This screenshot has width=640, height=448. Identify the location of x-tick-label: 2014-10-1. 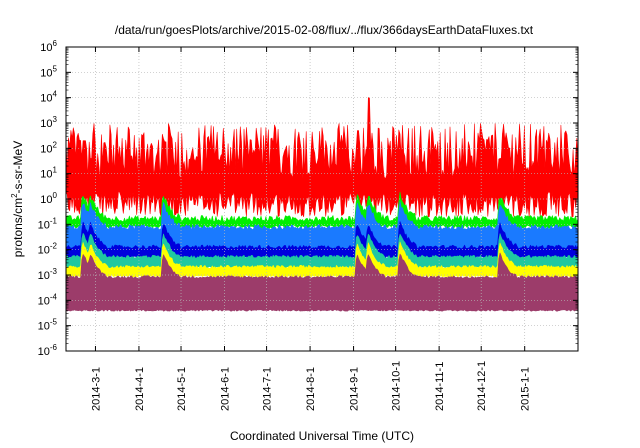
(397, 386).